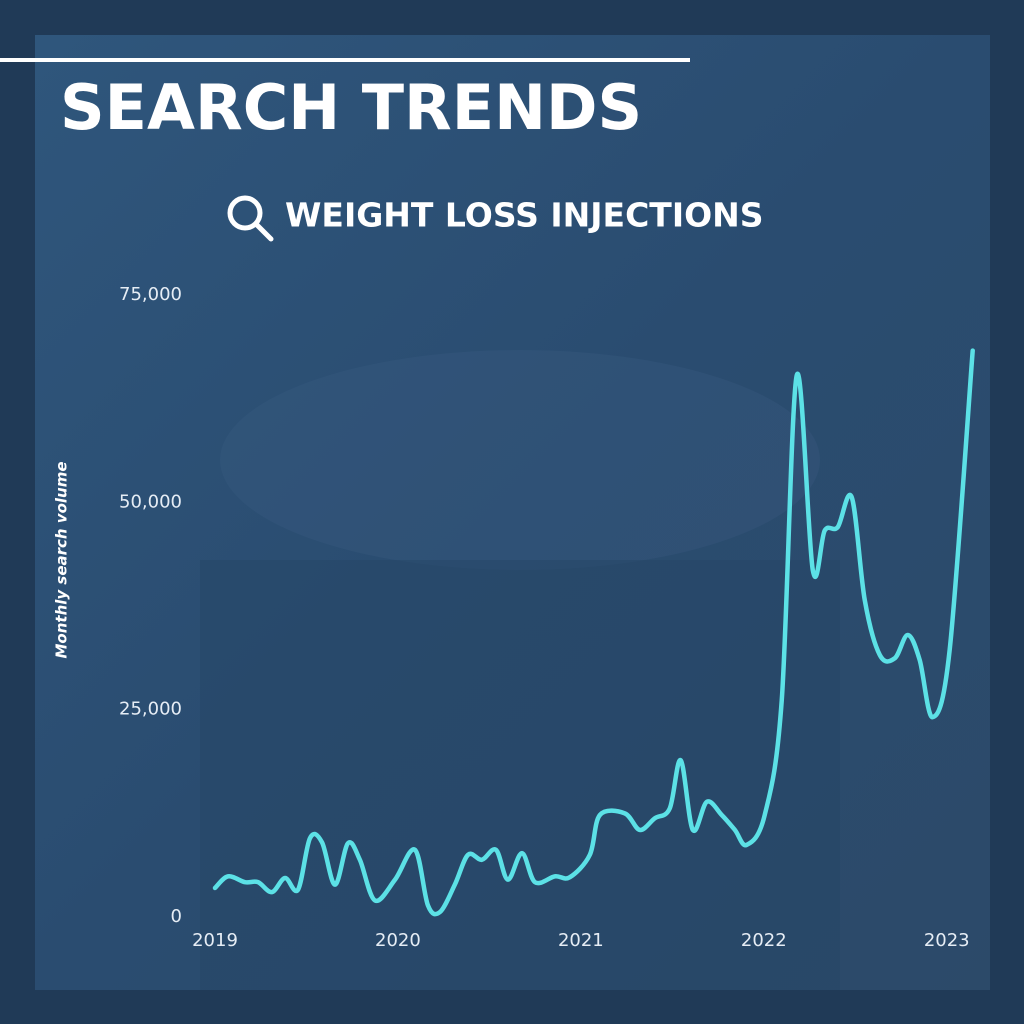 This screenshot has width=1024, height=1024. I want to click on photo-shape, so click(520, 460).